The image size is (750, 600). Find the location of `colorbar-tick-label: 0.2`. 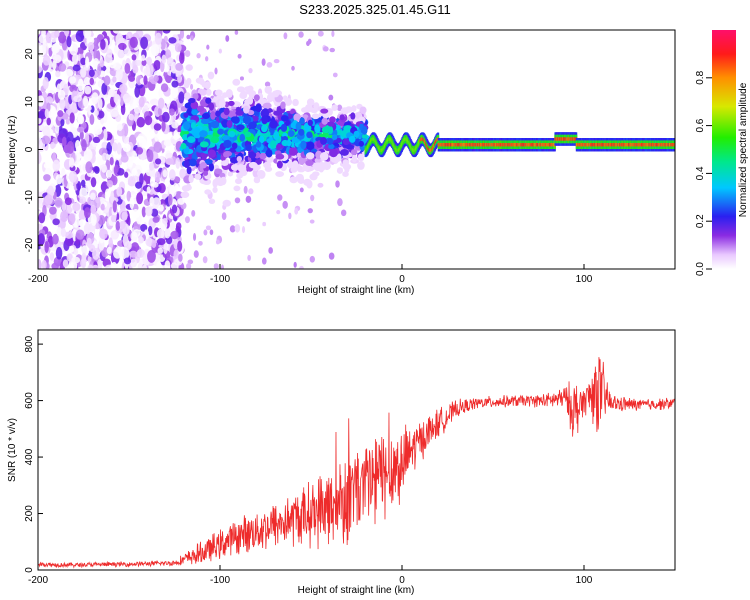

colorbar-tick-label: 0.2 is located at coordinates (700, 221).